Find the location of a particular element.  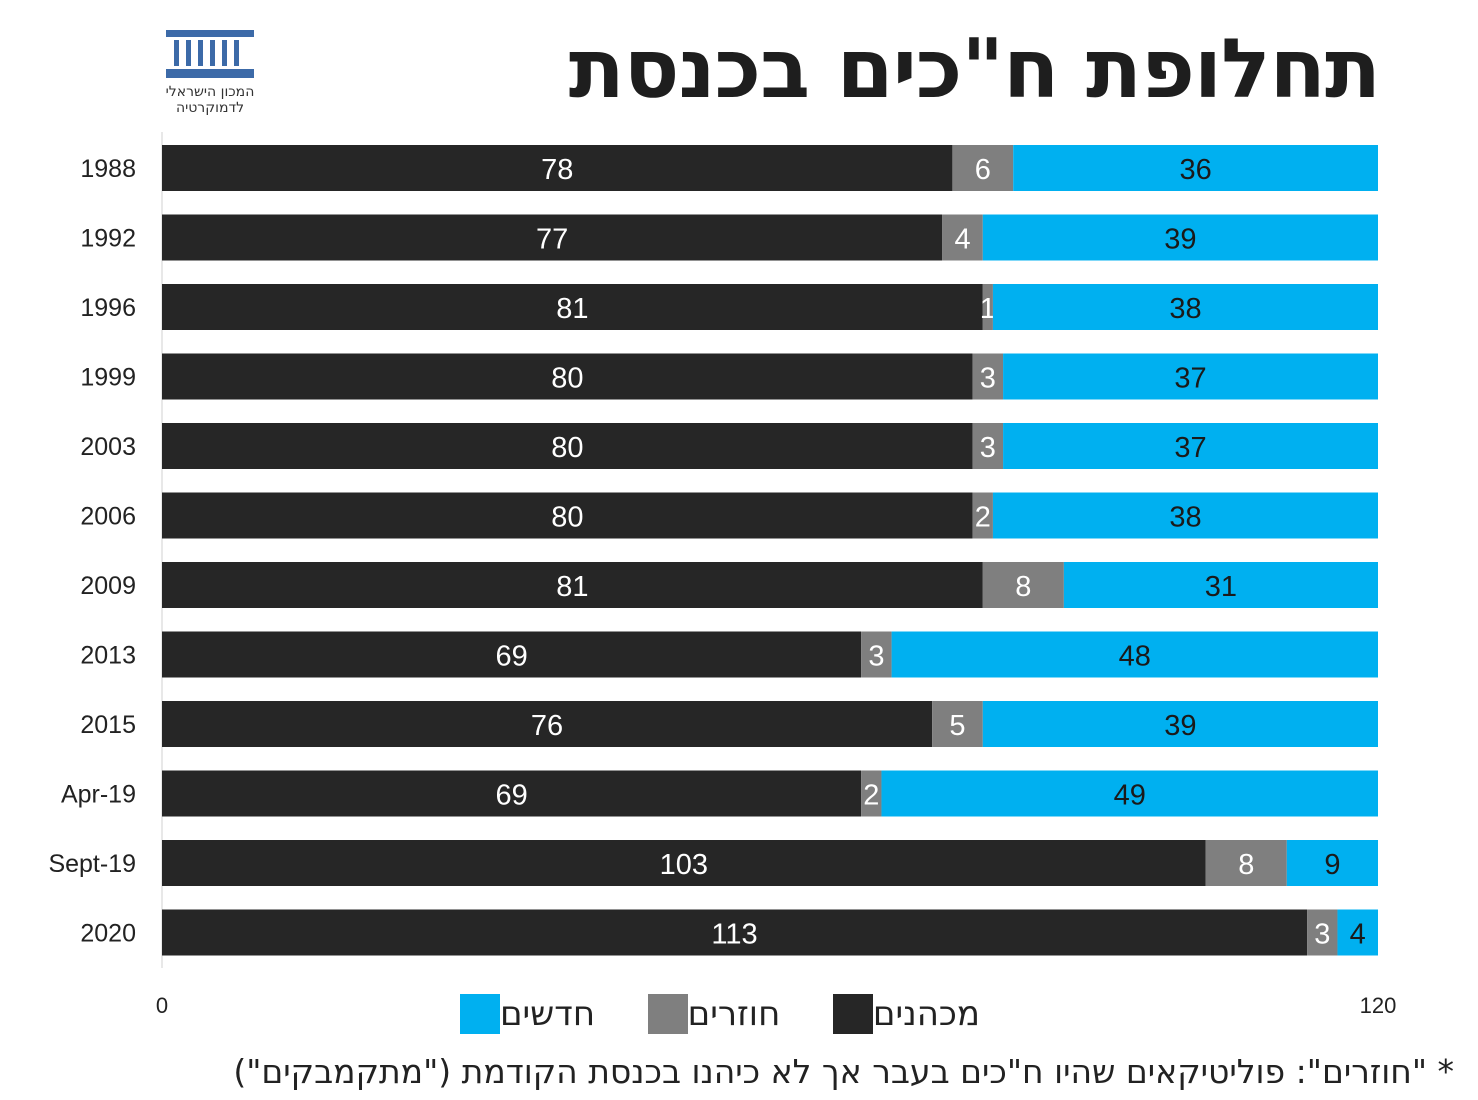

data-label-new: 48 is located at coordinates (1135, 657).